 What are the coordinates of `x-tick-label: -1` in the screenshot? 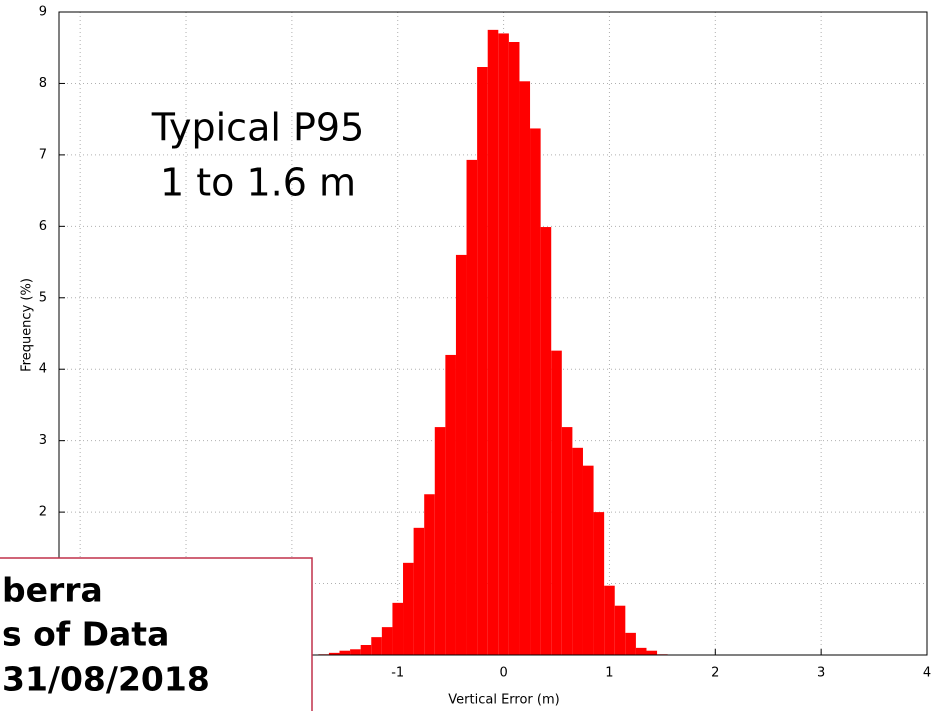 It's located at (397, 673).